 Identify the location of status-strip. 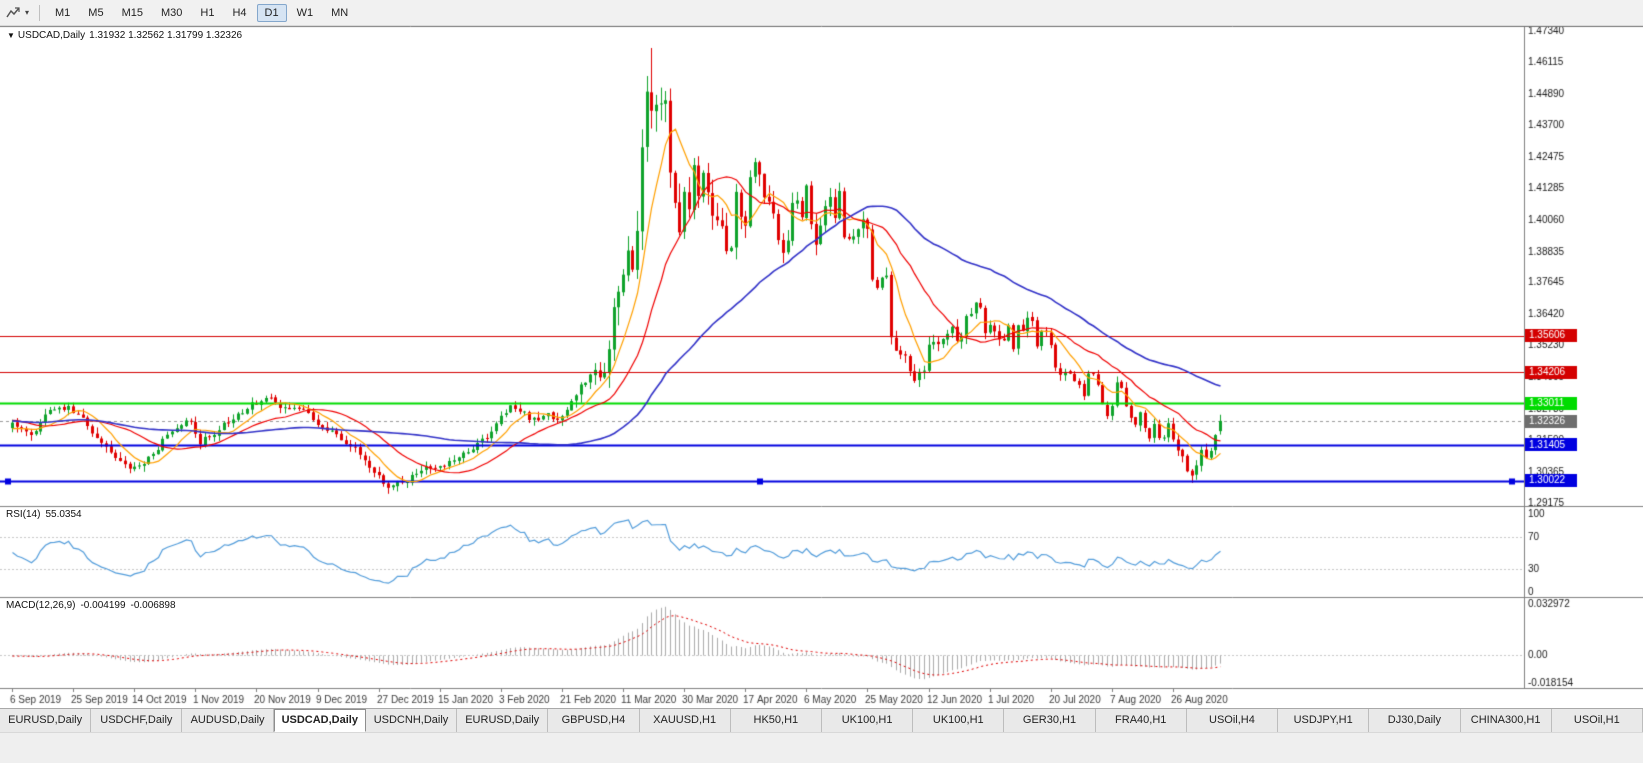
(821, 747).